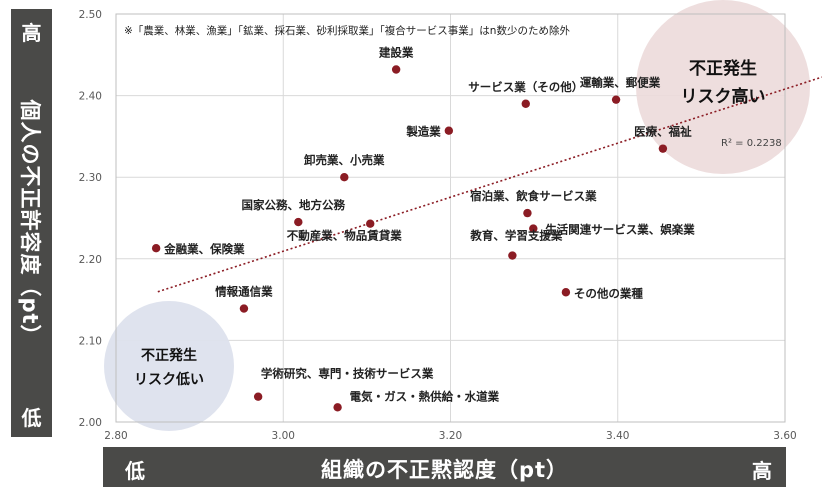  What do you see at coordinates (723, 96) in the screenshot?
I see `high-risk-label-2: リスク高い` at bounding box center [723, 96].